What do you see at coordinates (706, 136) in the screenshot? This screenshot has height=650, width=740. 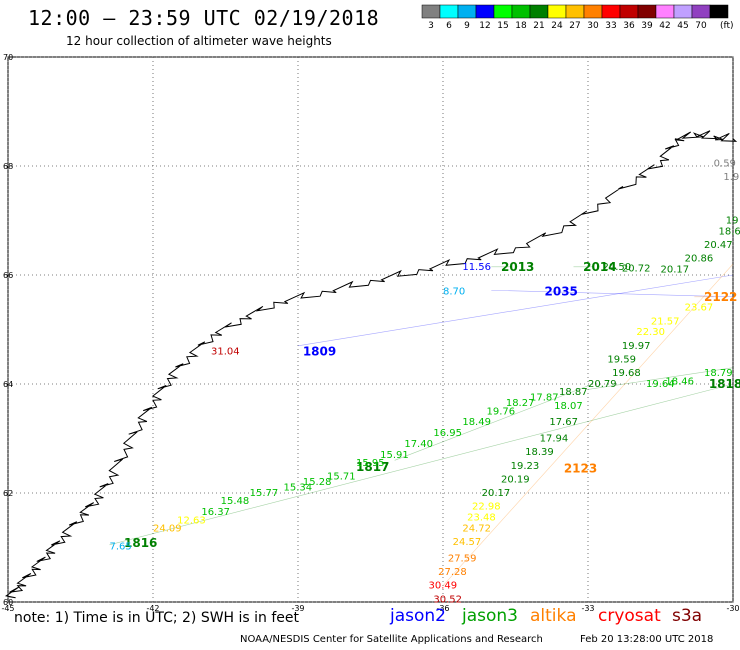 I see `coastline-path` at bounding box center [706, 136].